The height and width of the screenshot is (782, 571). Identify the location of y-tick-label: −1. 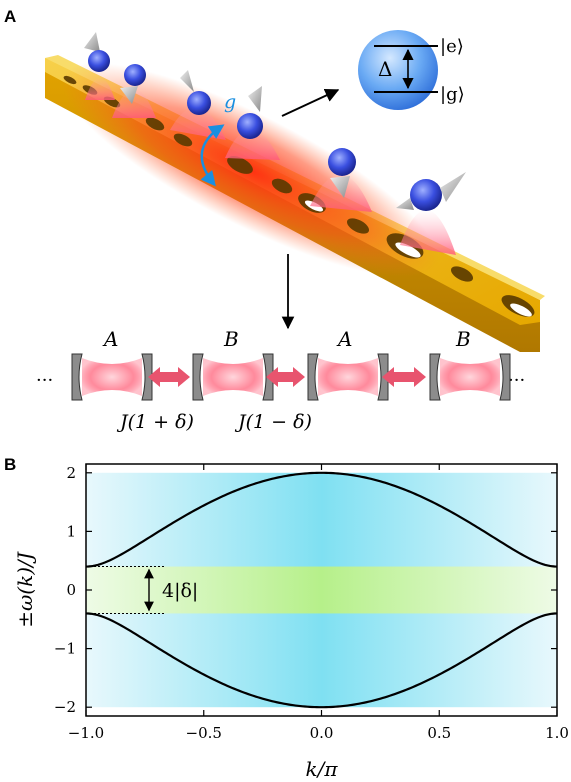
(65, 649).